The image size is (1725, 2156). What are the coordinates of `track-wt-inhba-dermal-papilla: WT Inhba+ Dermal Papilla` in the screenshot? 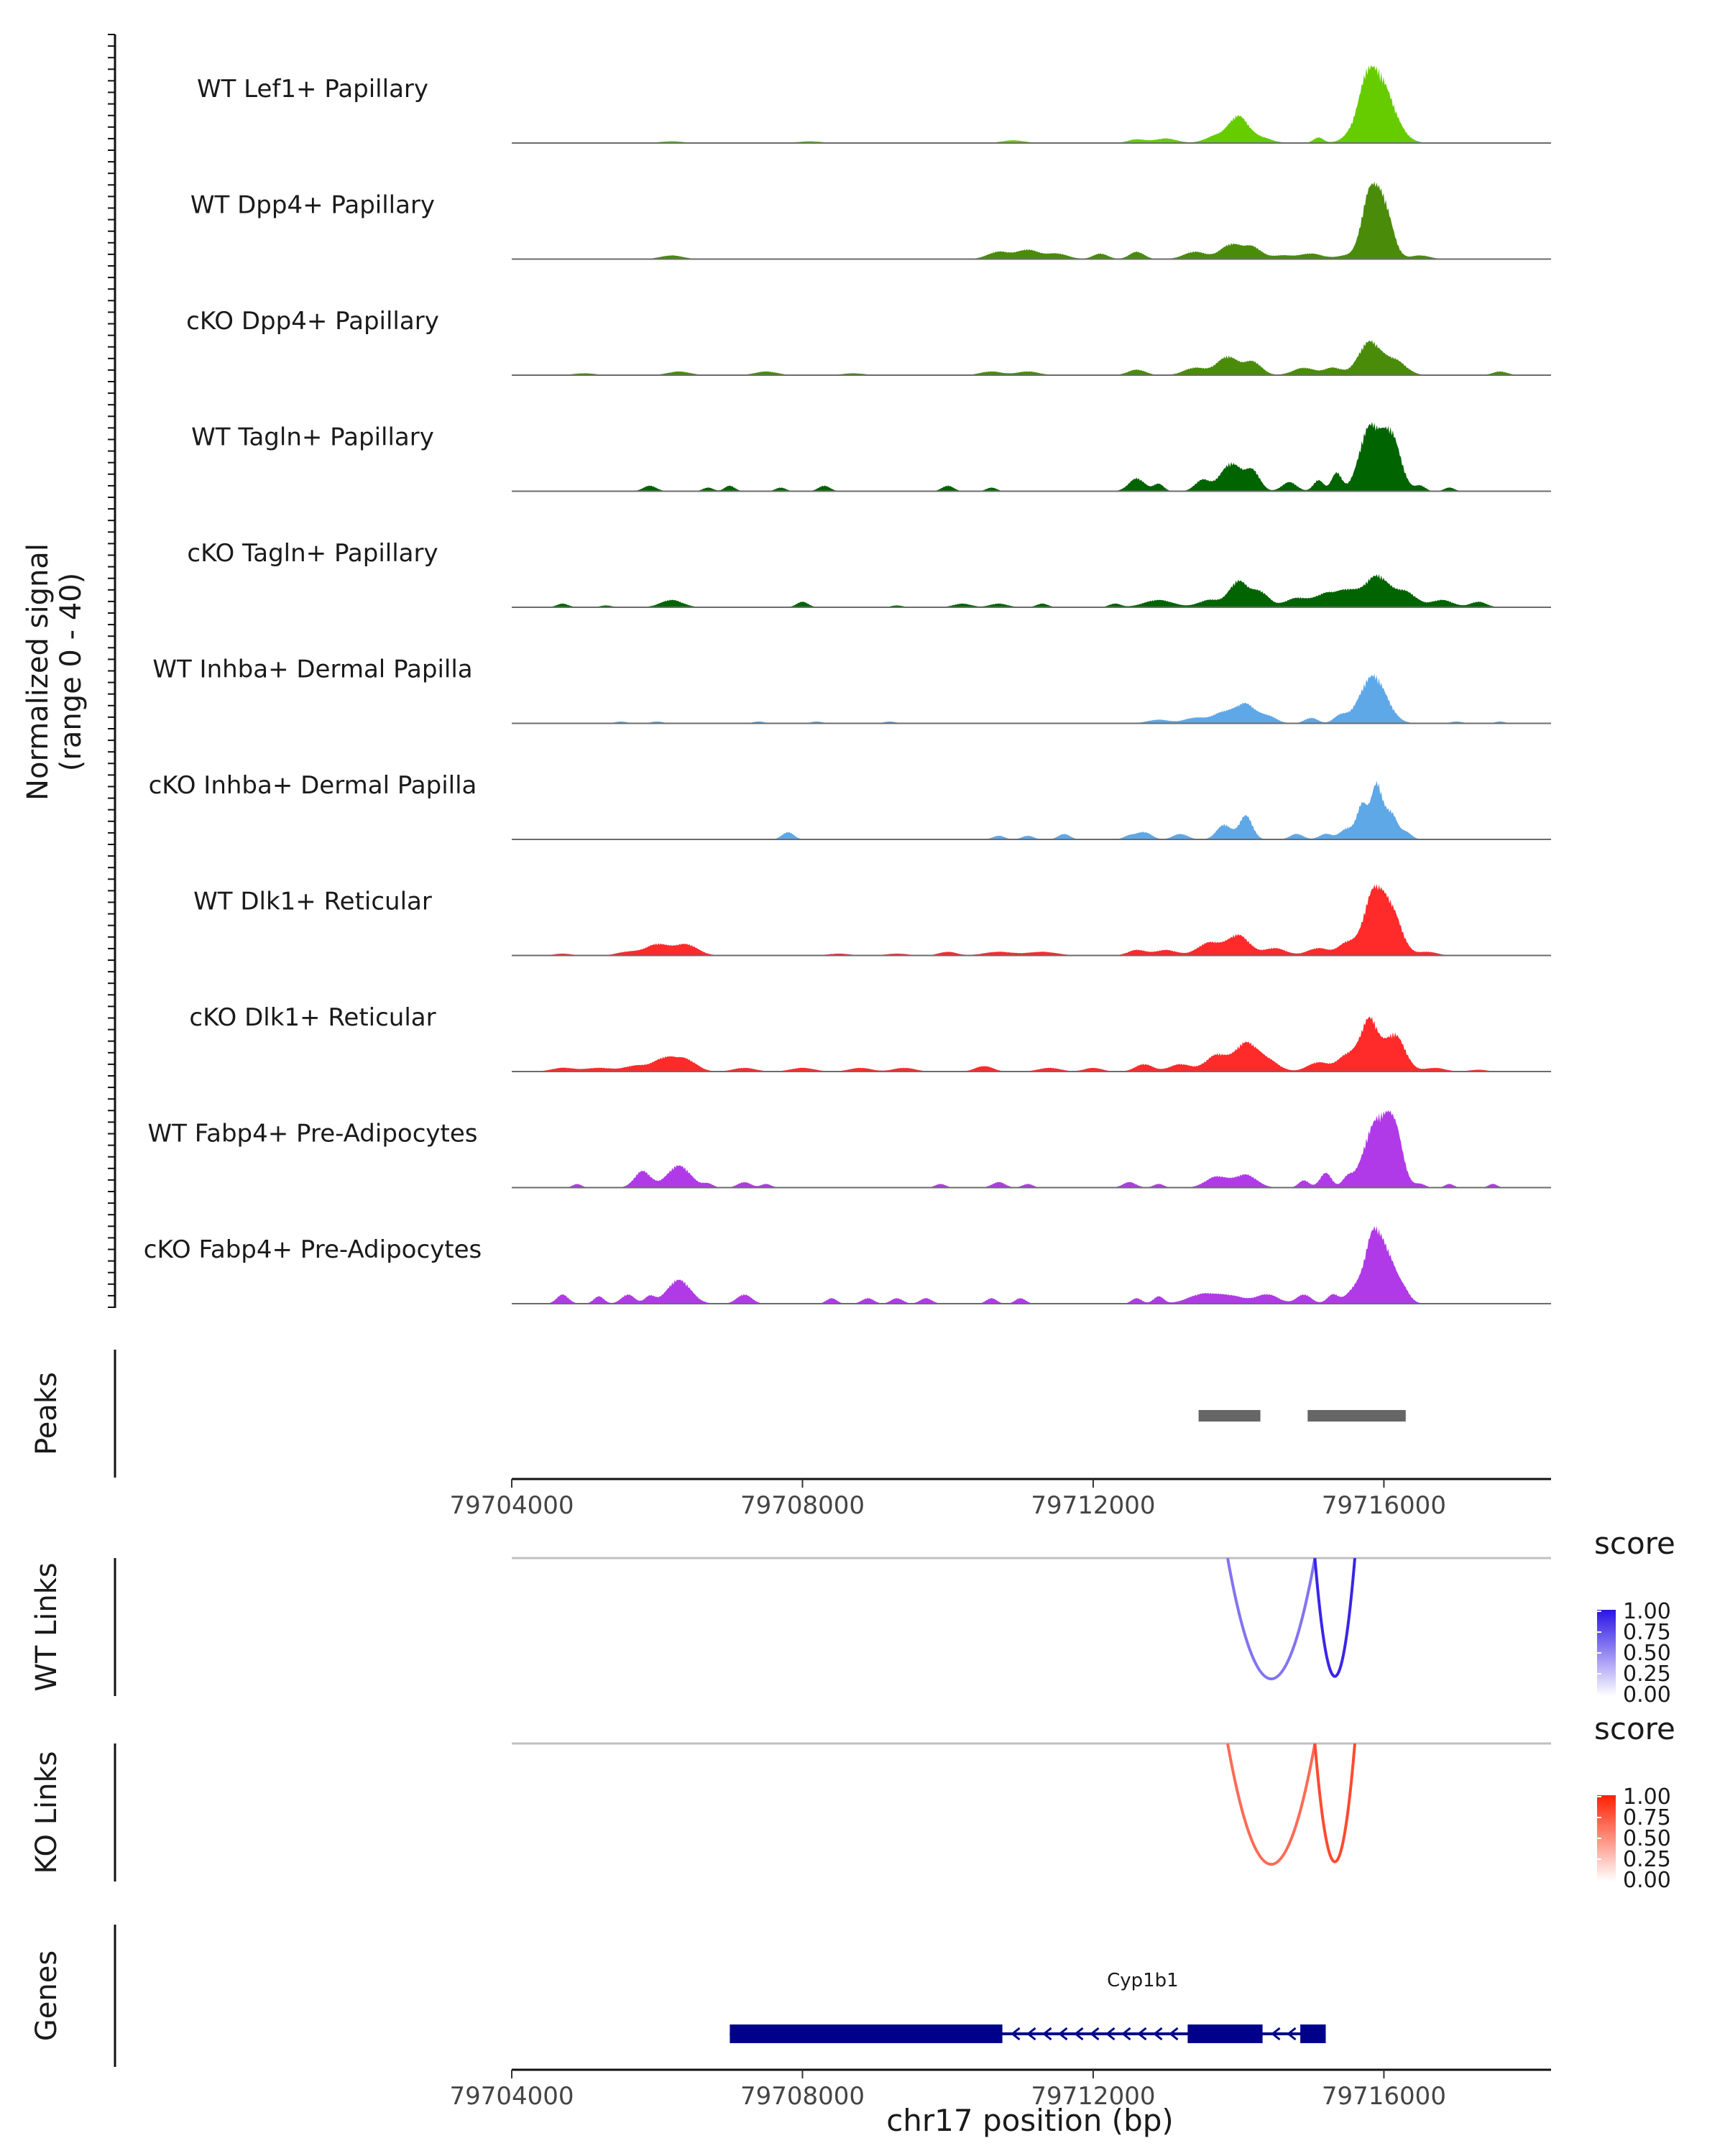 It's located at (851, 689).